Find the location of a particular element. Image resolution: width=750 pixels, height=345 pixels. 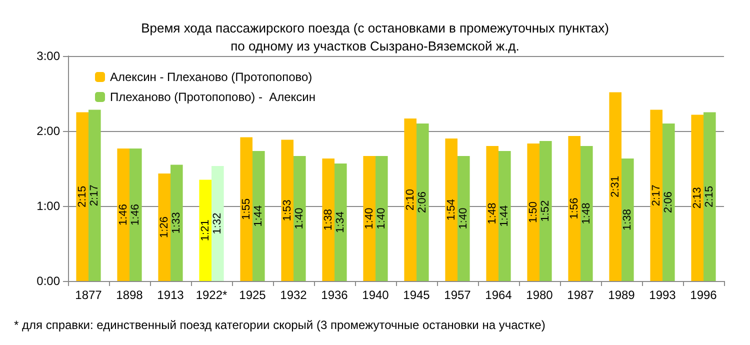

data-label: 1:32 is located at coordinates (218, 223).